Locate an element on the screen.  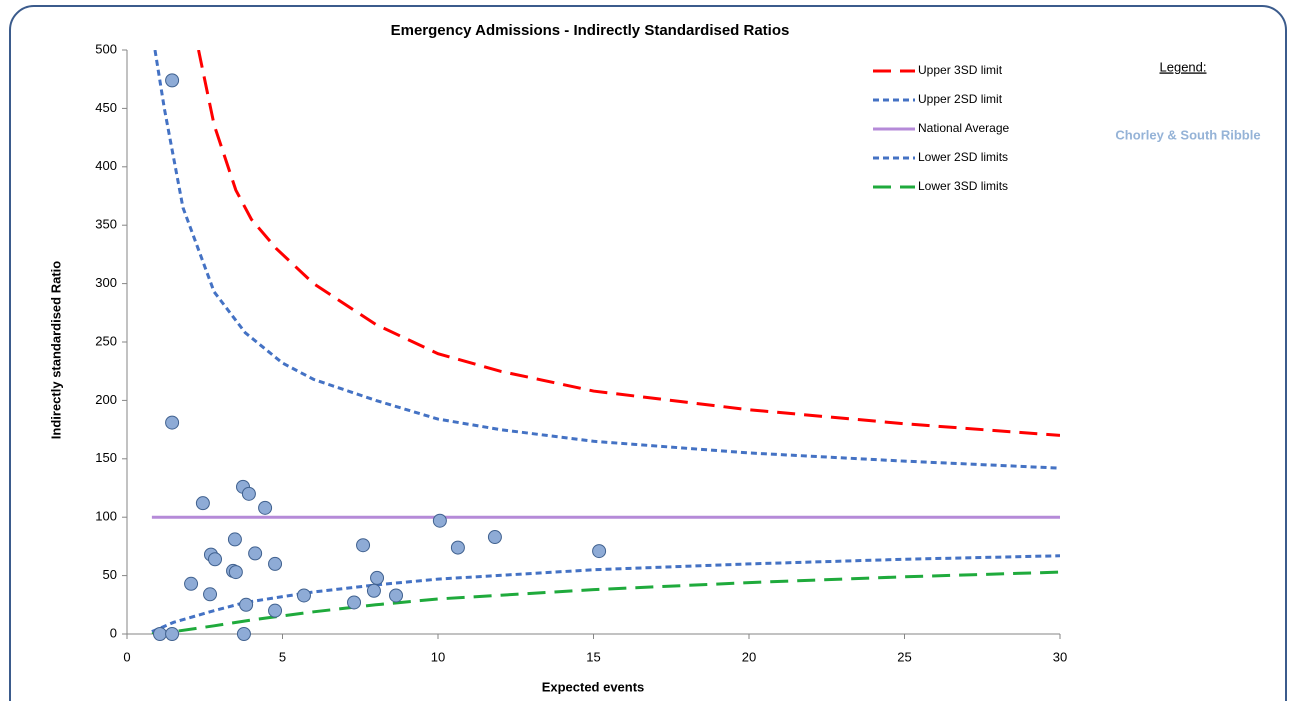
y-tick-label: 450 is located at coordinates (106, 107).